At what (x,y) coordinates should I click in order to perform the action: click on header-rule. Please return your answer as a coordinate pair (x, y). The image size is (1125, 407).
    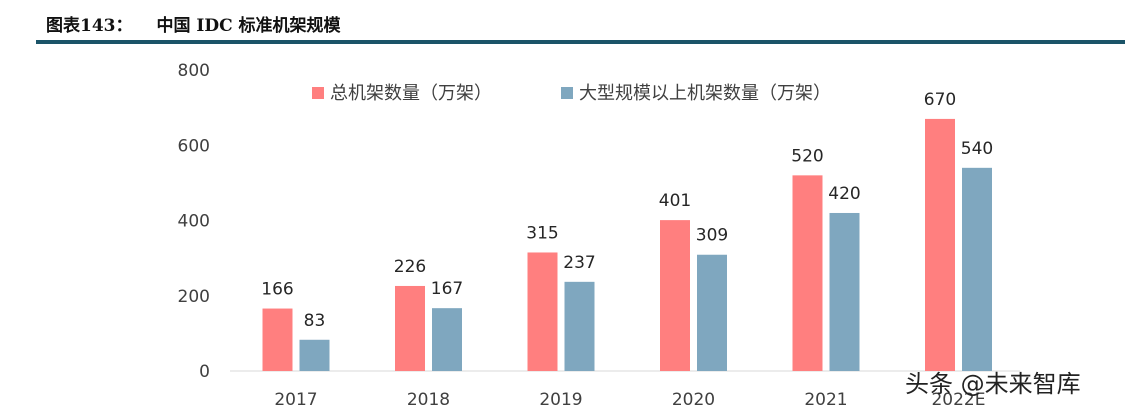
    Looking at the image, I should click on (580, 42).